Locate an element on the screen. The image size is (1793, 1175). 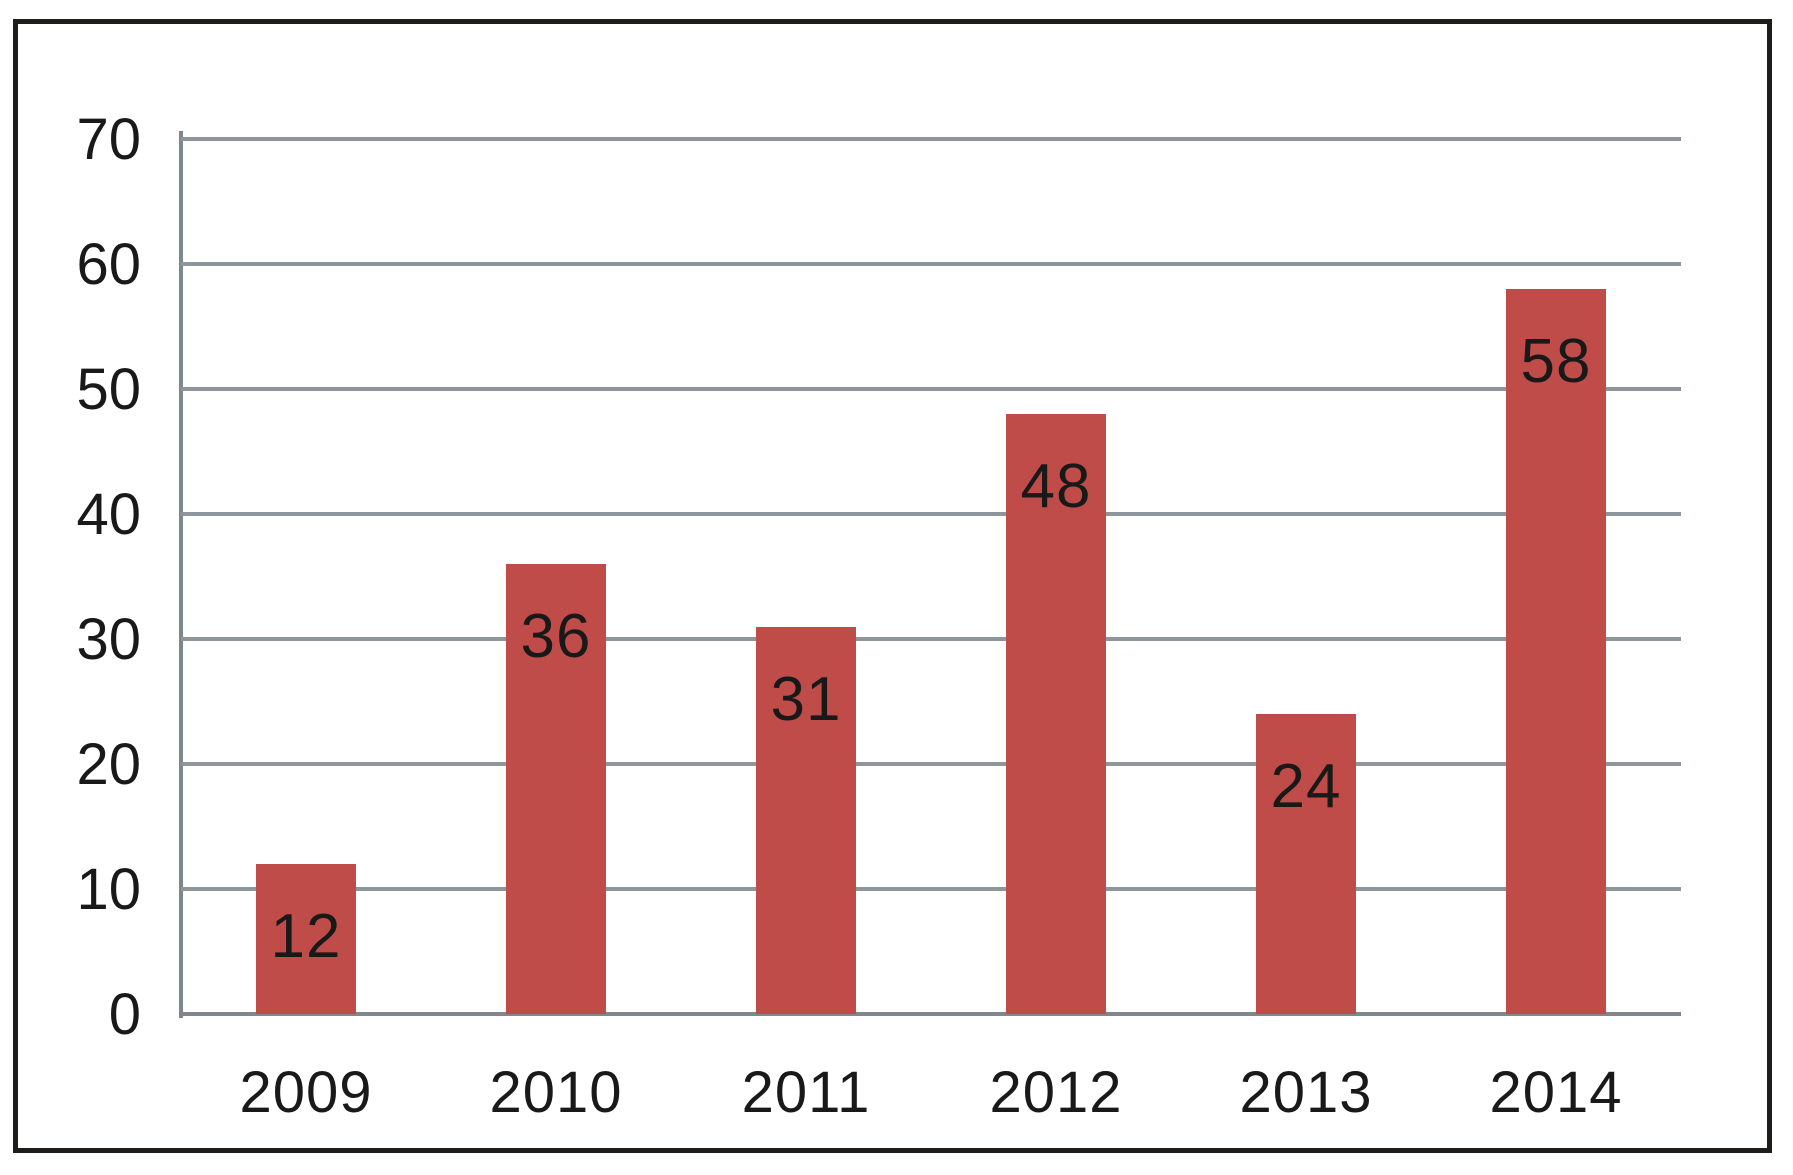
y-tick-label-50: 50 is located at coordinates (108, 389).